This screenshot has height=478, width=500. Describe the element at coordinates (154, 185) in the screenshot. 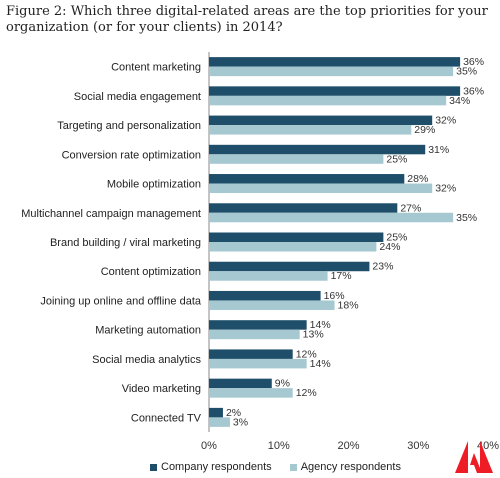

I see `category-label: Mobile optimization` at that location.